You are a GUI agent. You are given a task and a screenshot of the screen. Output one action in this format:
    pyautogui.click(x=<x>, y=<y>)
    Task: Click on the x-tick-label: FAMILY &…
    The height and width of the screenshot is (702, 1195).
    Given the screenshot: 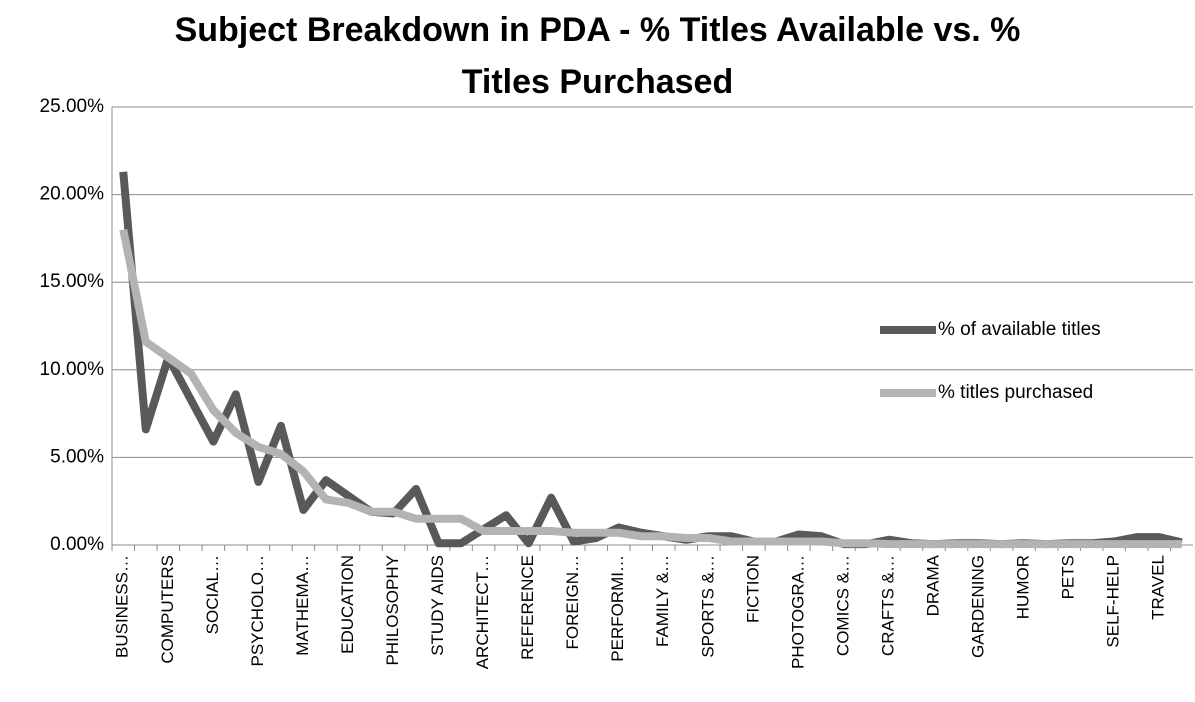 What is the action you would take?
    pyautogui.click(x=662, y=601)
    